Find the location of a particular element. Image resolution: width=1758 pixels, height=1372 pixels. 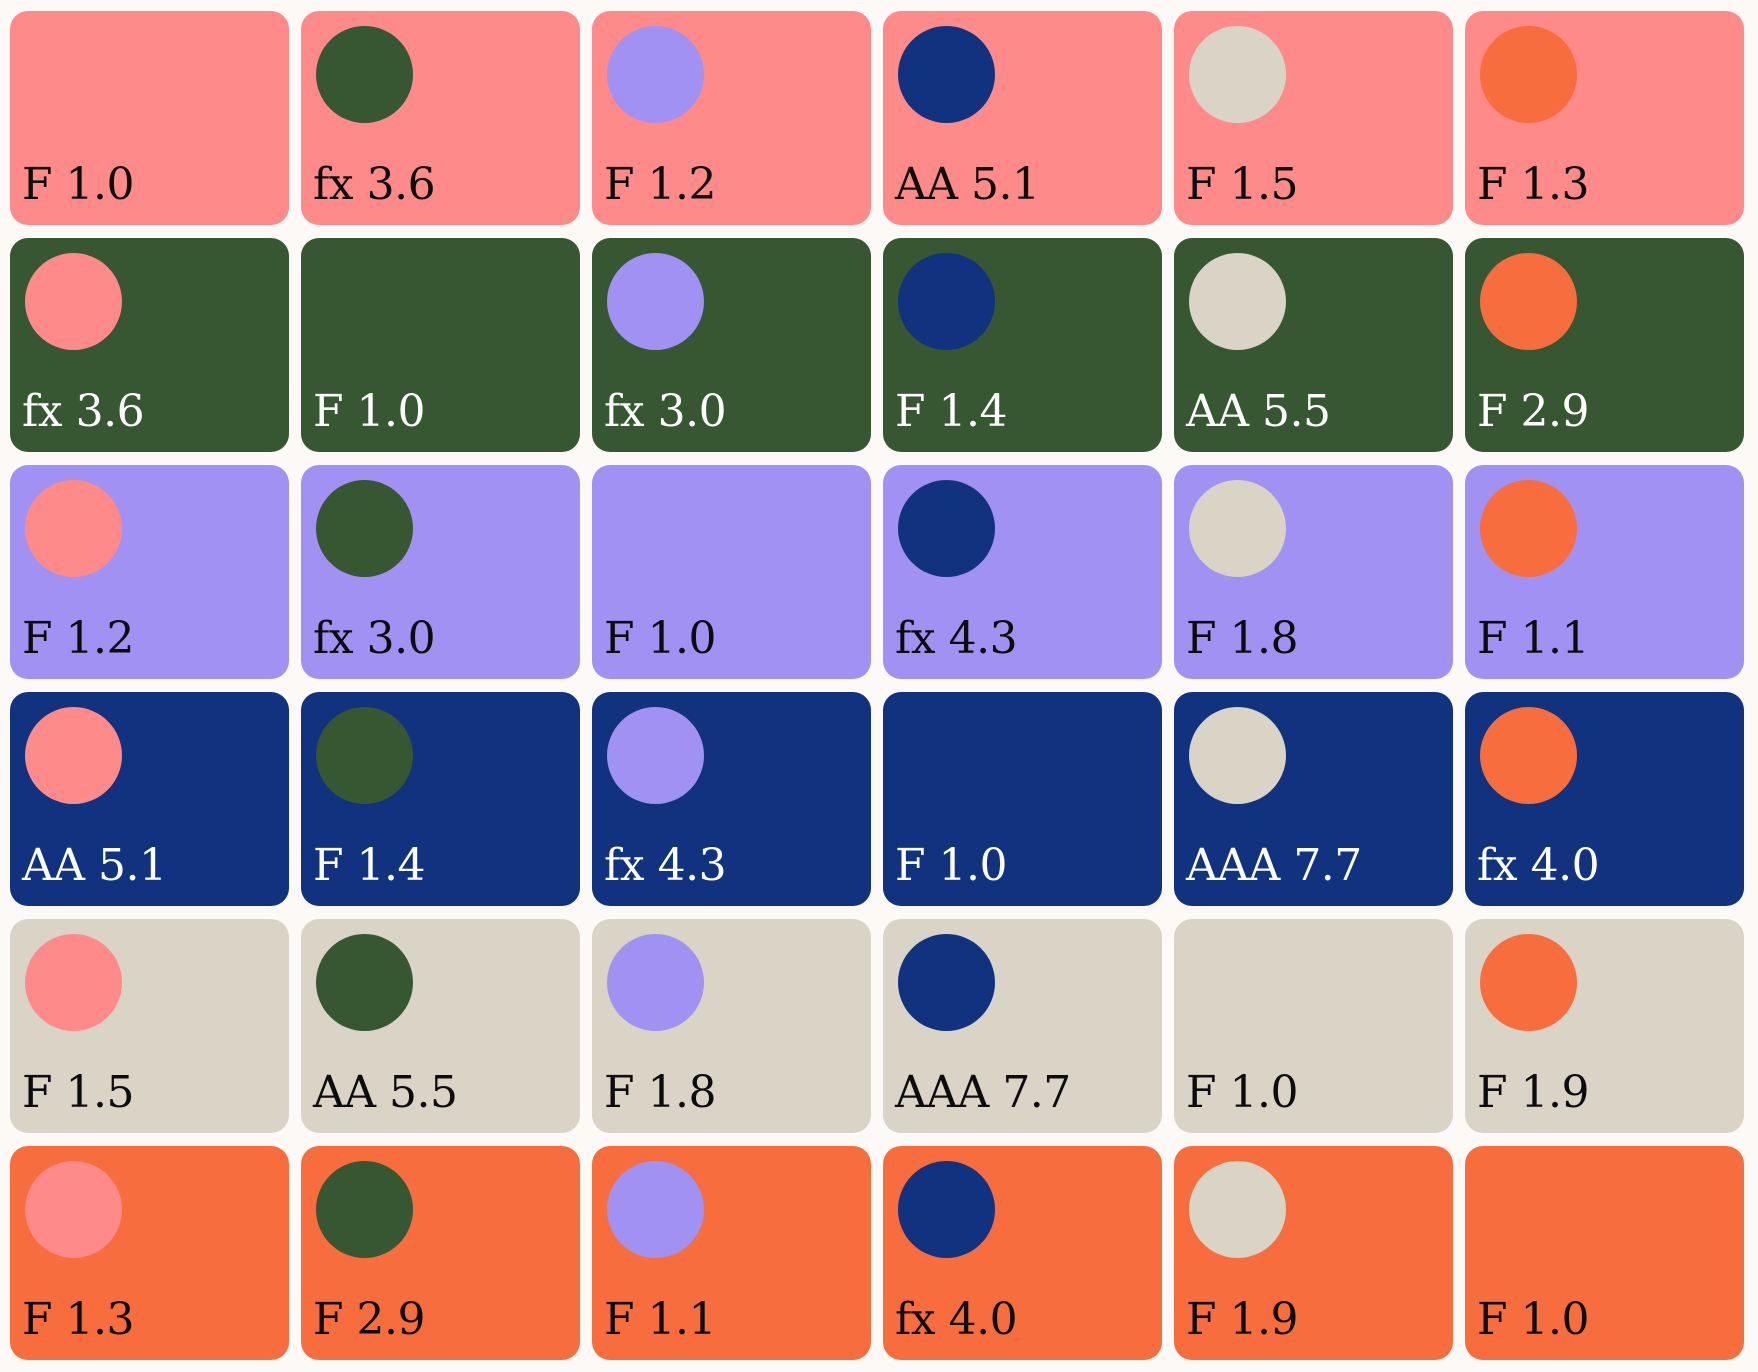

swatch-cell-orange-on-salmon: F 1.3 is located at coordinates (149, 1253).